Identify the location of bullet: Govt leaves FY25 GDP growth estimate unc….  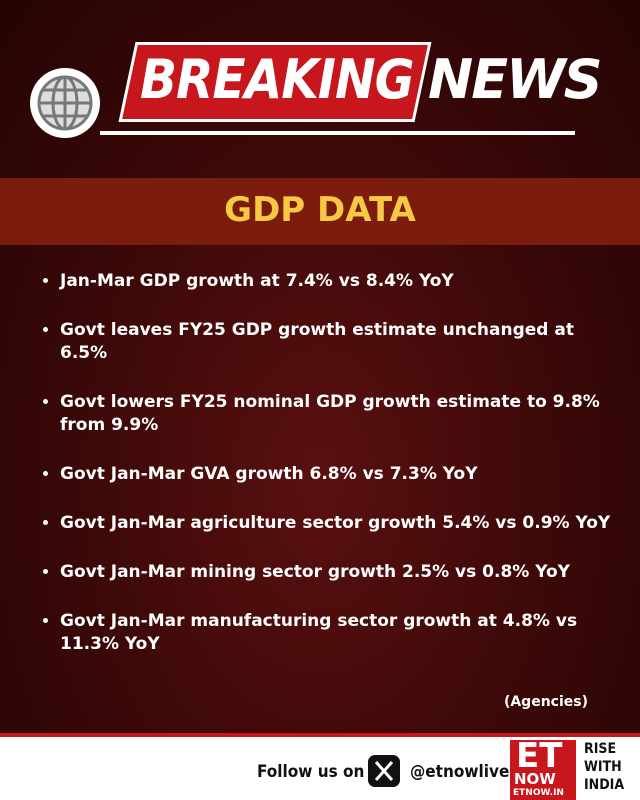
(340, 342).